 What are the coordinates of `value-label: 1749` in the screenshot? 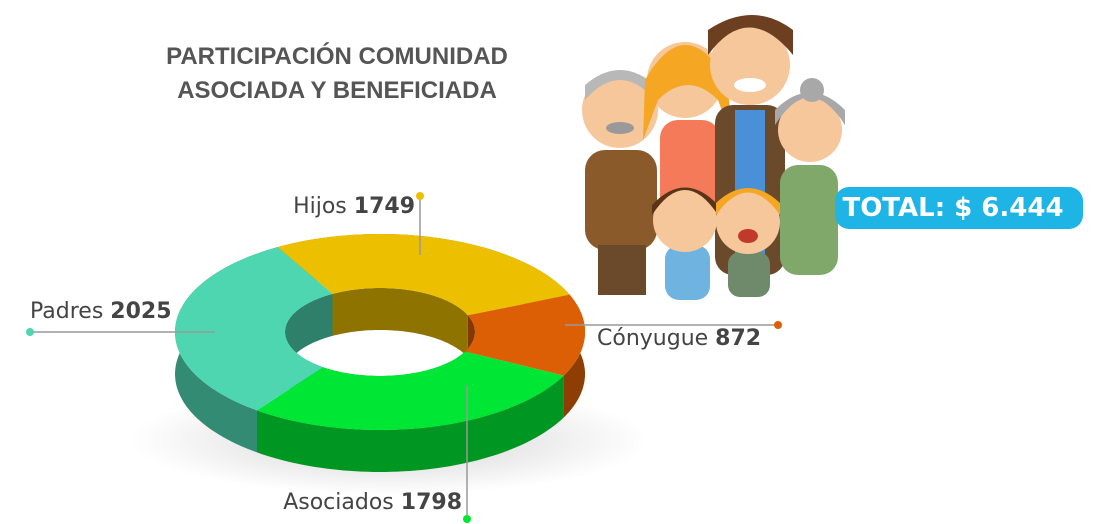 It's located at (384, 206).